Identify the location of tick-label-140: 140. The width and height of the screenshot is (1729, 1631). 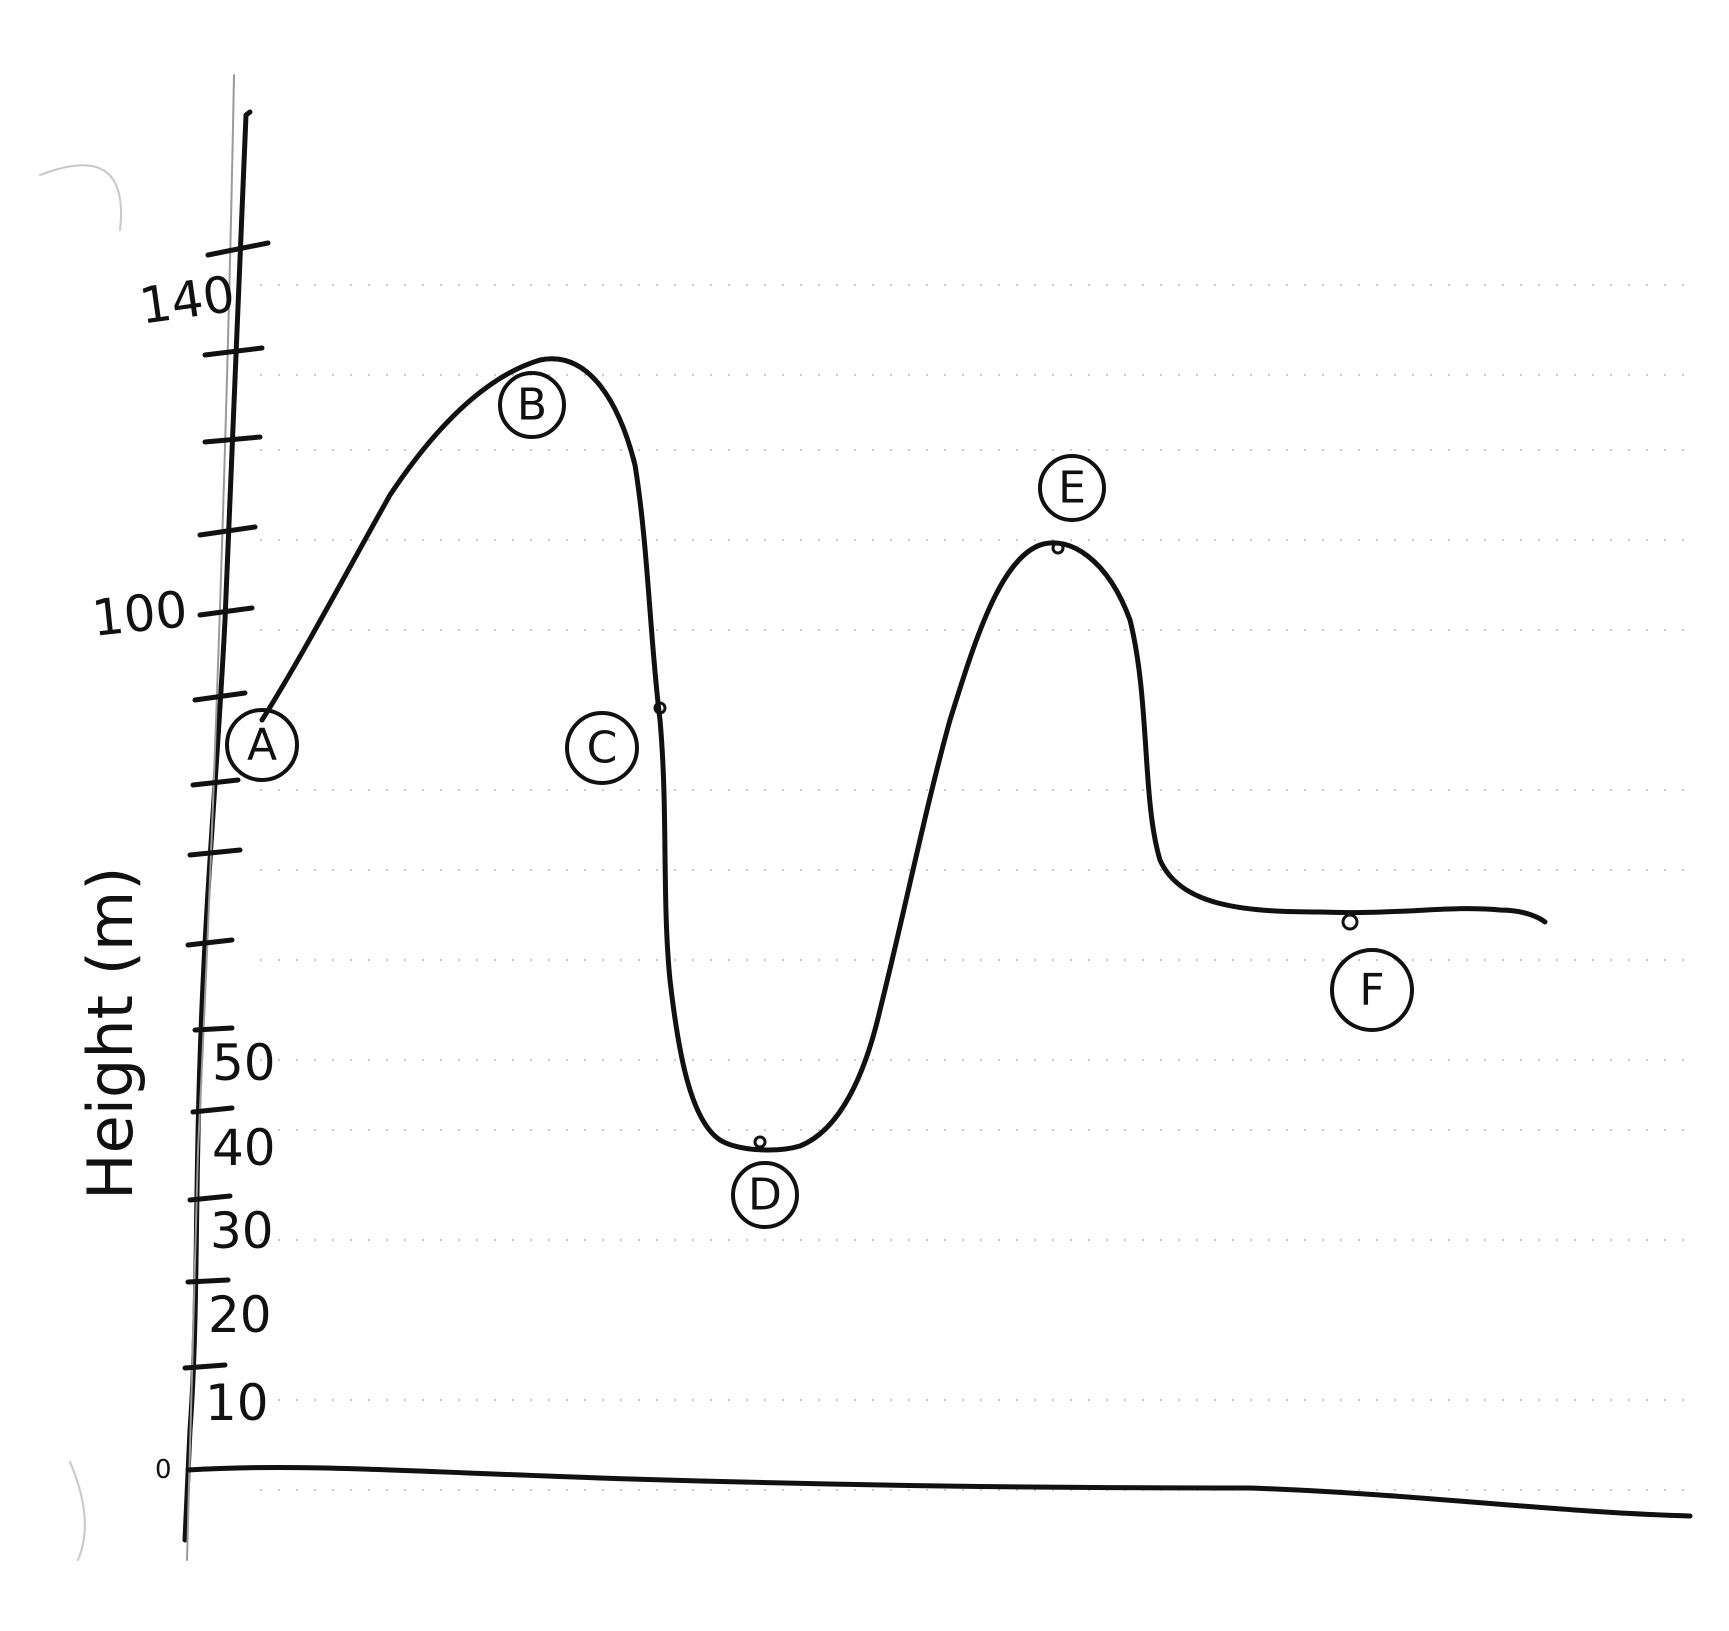
(187, 300).